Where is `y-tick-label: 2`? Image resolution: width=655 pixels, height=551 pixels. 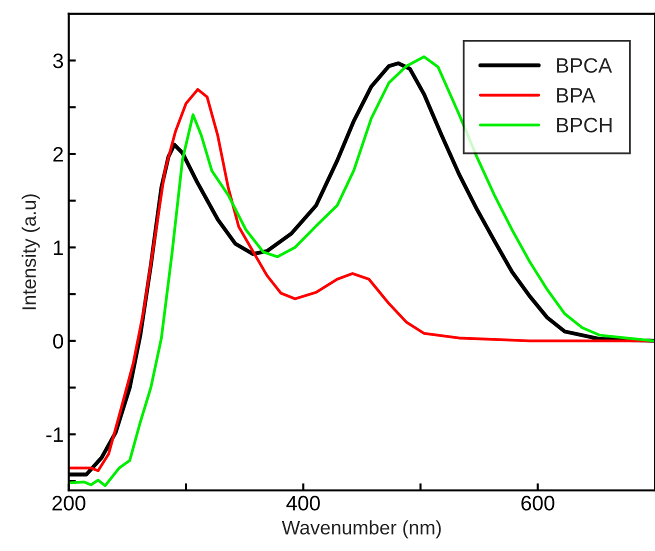
y-tick-label: 2 is located at coordinates (58, 154).